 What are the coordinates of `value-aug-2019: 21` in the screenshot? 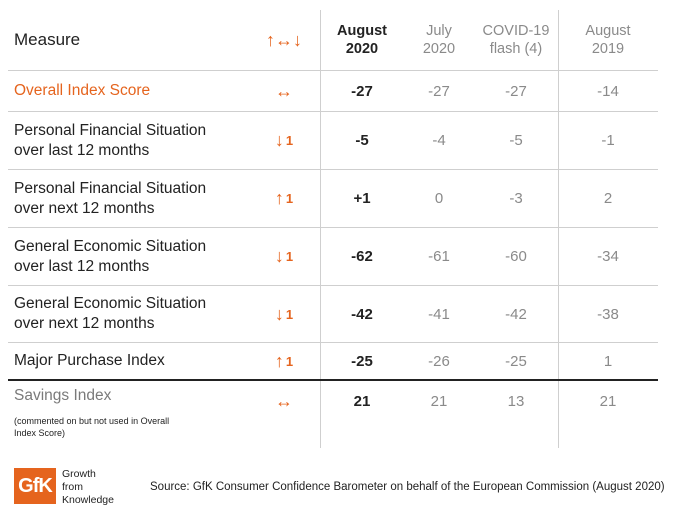 It's located at (608, 401).